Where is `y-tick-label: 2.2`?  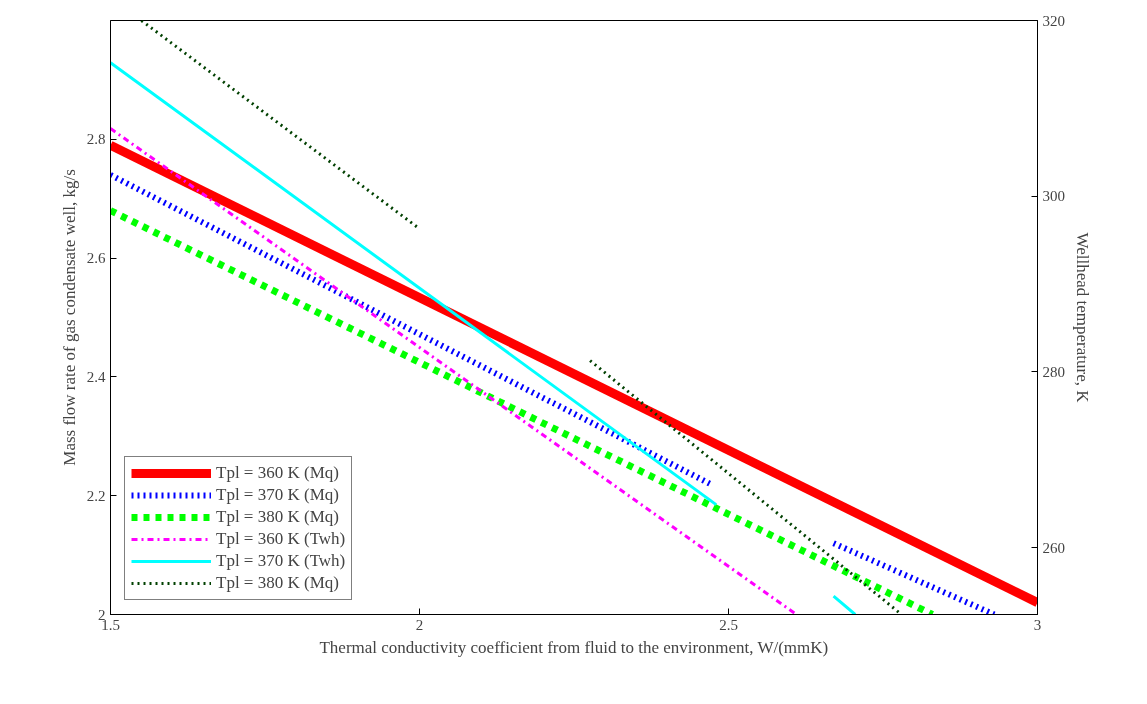 y-tick-label: 2.2 is located at coordinates (96, 495).